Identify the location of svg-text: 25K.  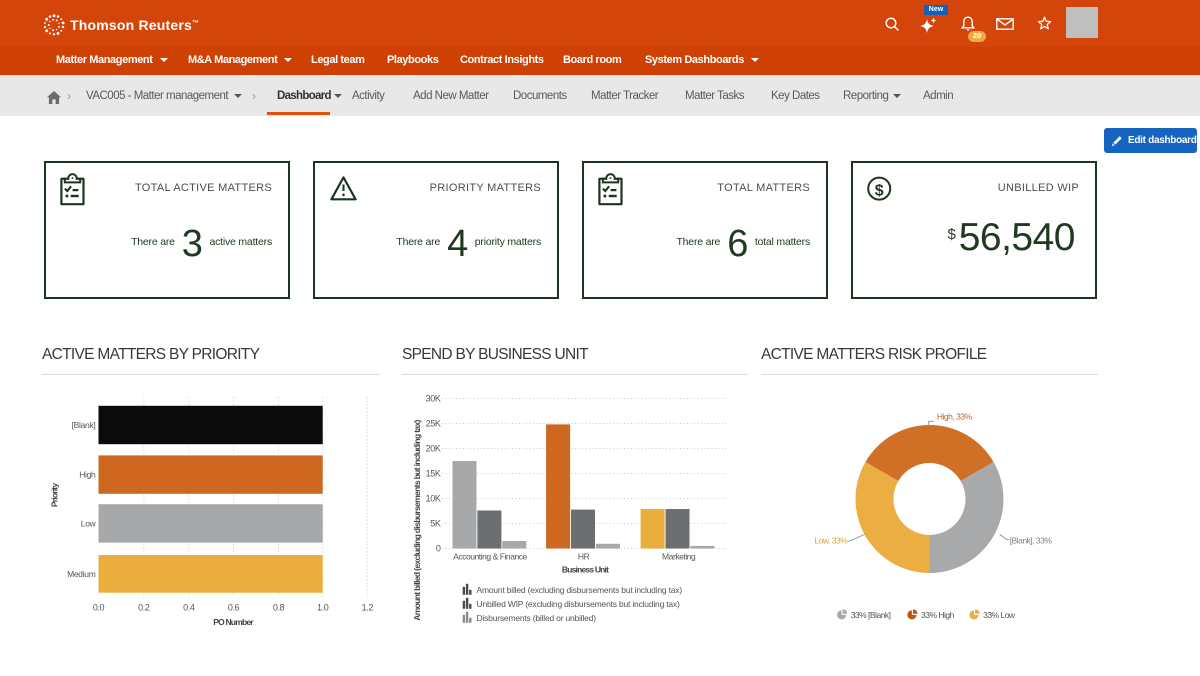
(433, 424).